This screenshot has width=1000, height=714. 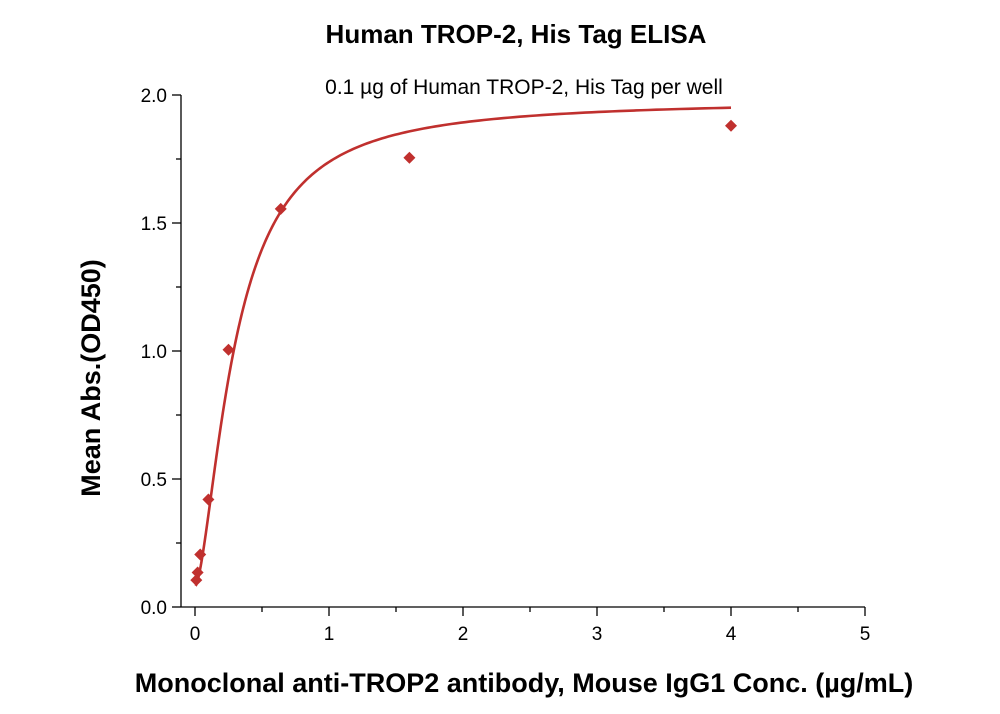 What do you see at coordinates (524, 87) in the screenshot?
I see `chart-subtitle: 0.1 µg of Human TROP-2, His Tag per well` at bounding box center [524, 87].